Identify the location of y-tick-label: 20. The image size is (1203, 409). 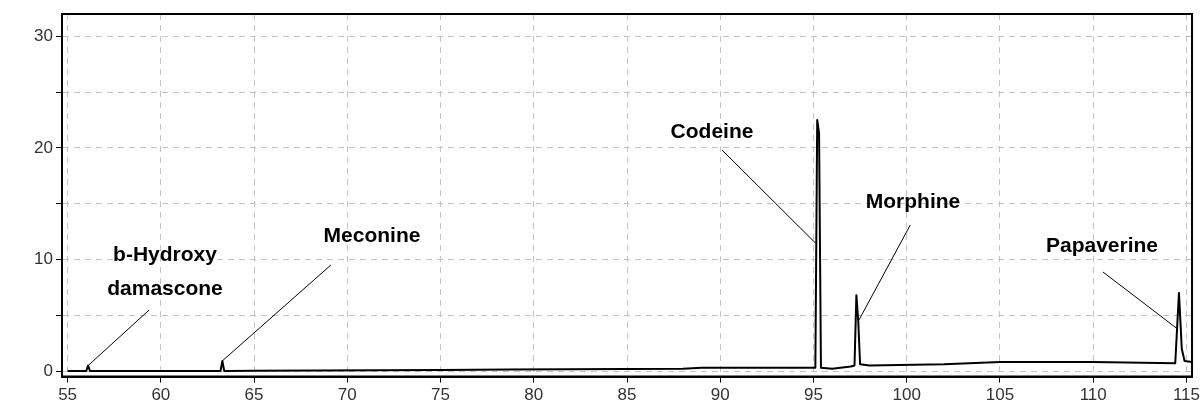
(43, 147).